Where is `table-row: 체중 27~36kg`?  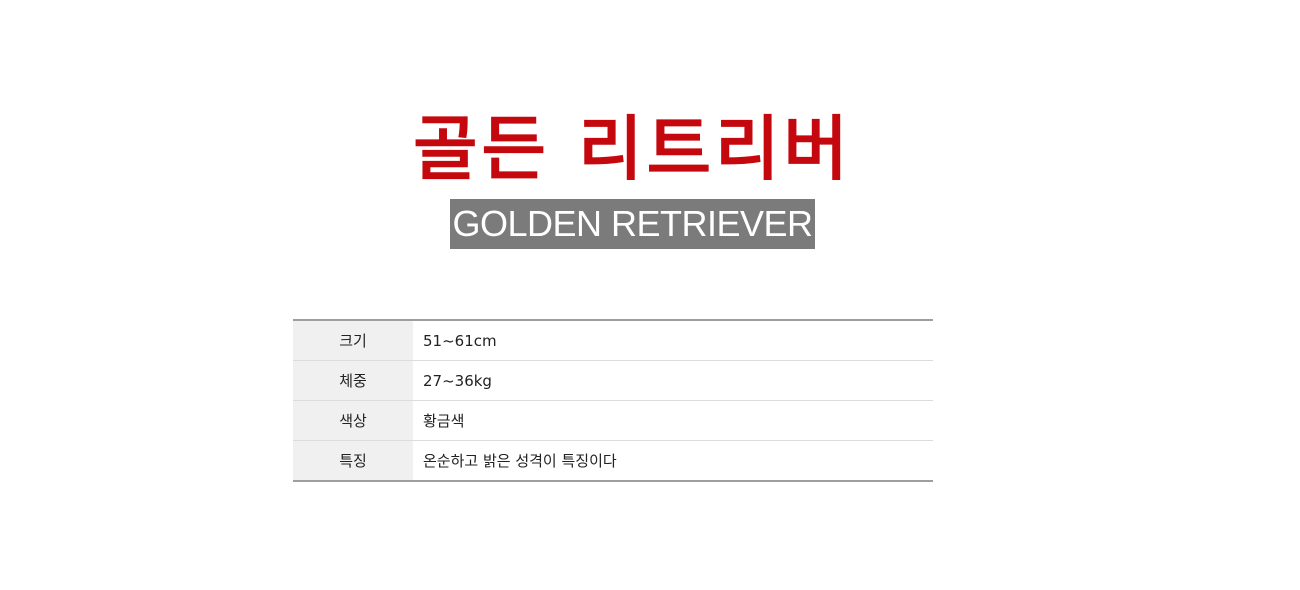 table-row: 체중 27~36kg is located at coordinates (613, 380).